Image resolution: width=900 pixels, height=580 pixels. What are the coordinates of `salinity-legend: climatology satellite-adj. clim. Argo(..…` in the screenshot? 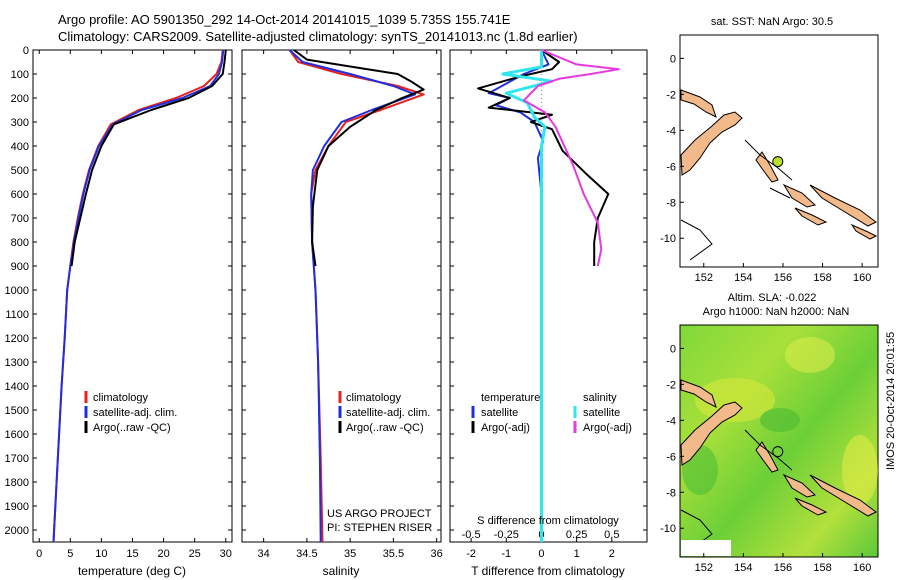 It's located at (379, 462).